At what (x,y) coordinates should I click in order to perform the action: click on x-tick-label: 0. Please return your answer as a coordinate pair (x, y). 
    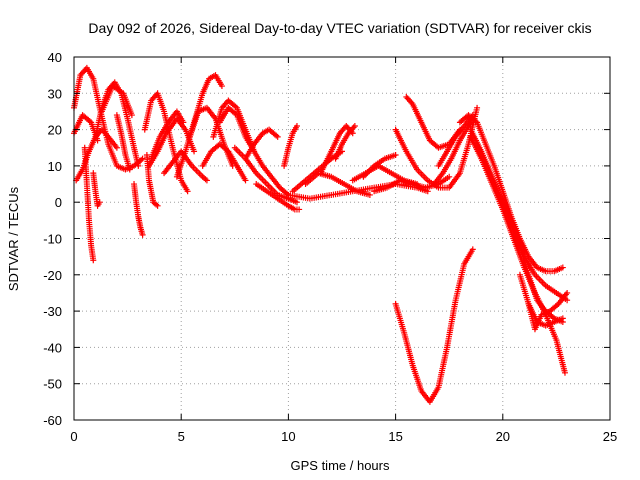
    Looking at the image, I should click on (73, 436).